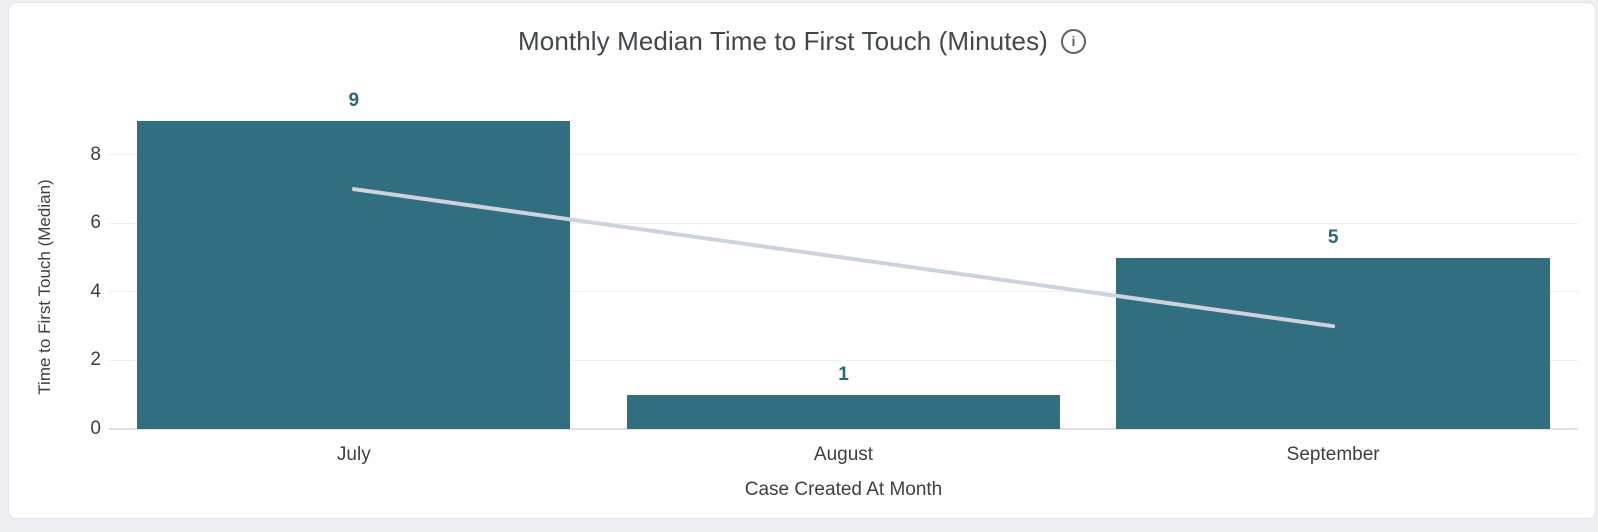 This screenshot has width=1598, height=532. Describe the element at coordinates (843, 374) in the screenshot. I see `bar-value-label: 1` at that location.